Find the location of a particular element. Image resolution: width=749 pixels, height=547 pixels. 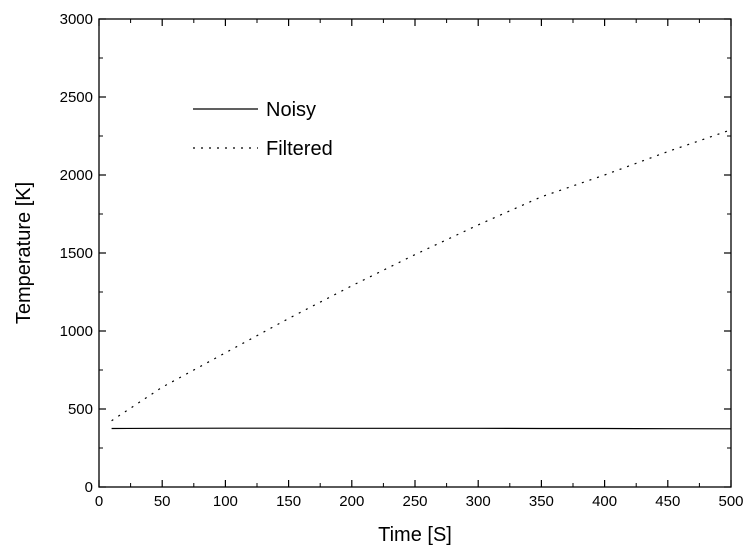

x-tick-label: 50 is located at coordinates (162, 501).